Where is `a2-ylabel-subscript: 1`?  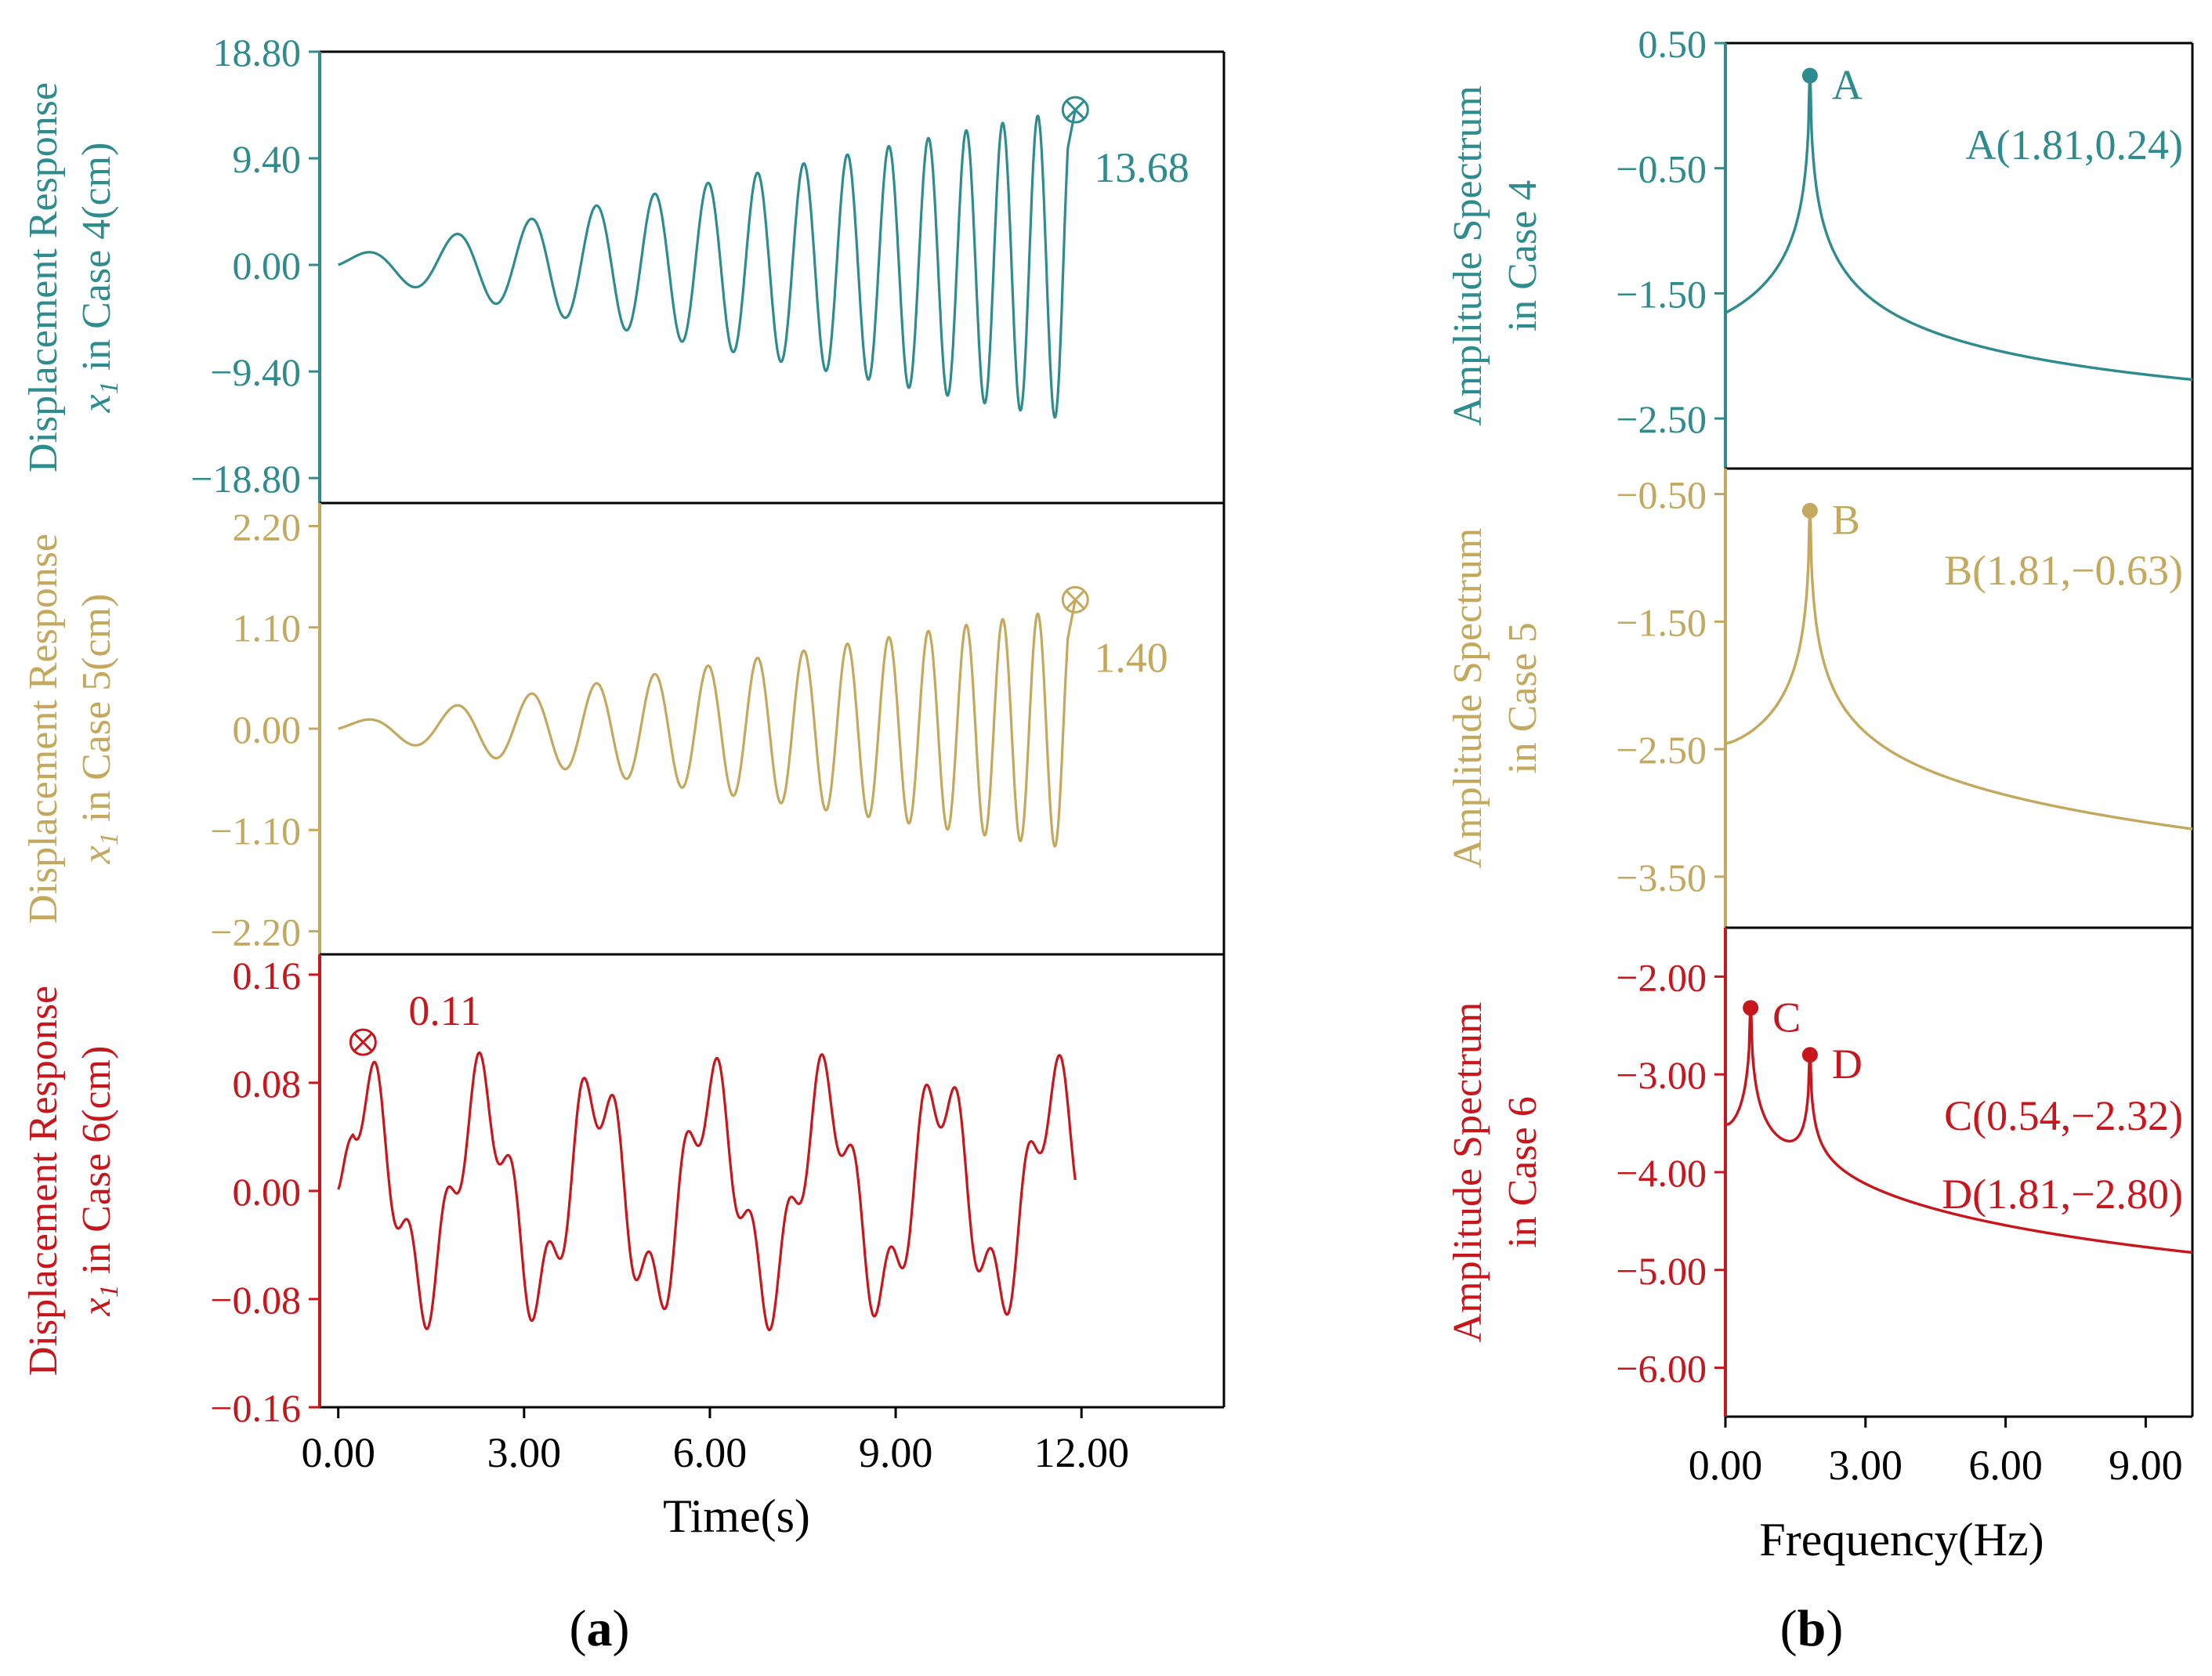
a2-ylabel-subscript: 1 is located at coordinates (109, 838).